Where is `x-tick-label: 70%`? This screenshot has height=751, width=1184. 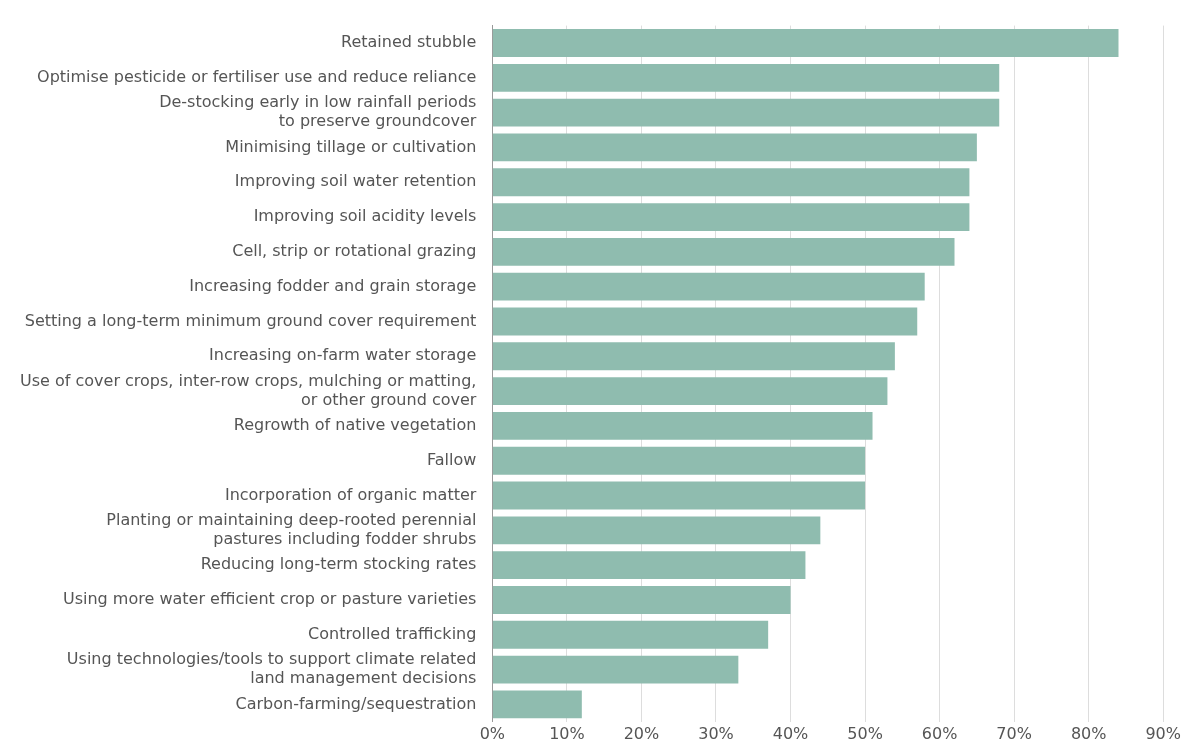
x-tick-label: 70% is located at coordinates (1014, 733).